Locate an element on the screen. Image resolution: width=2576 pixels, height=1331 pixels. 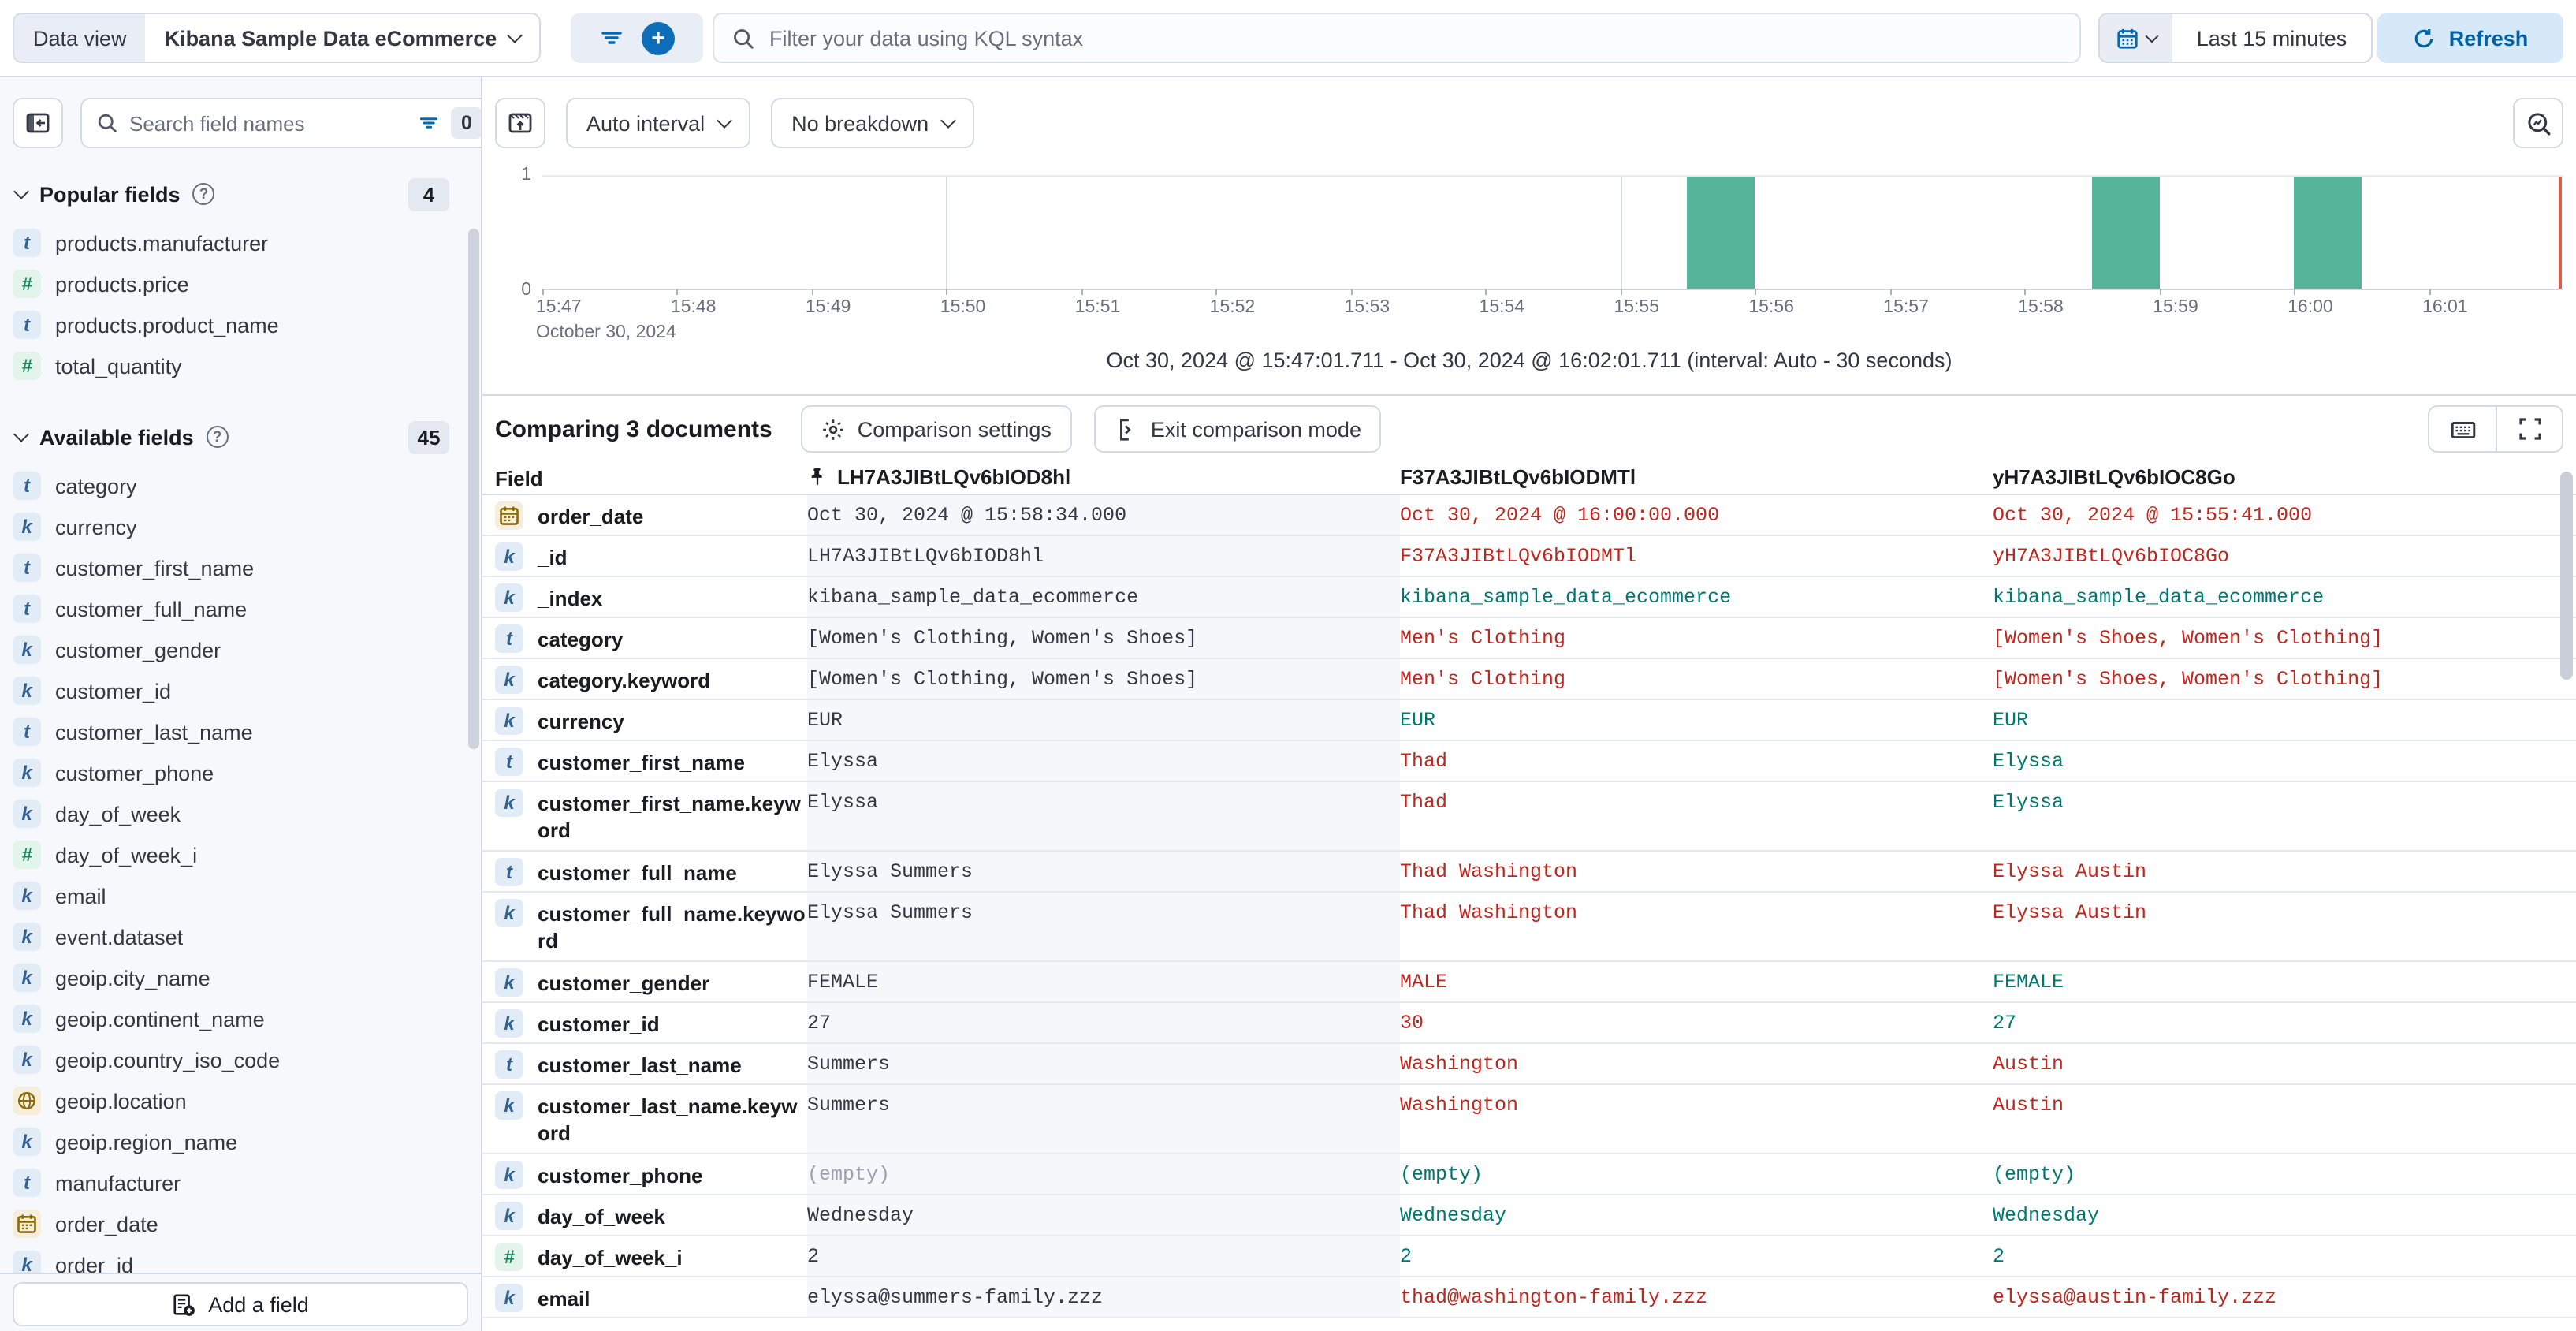
refresh-button: Refresh is located at coordinates (2470, 38).